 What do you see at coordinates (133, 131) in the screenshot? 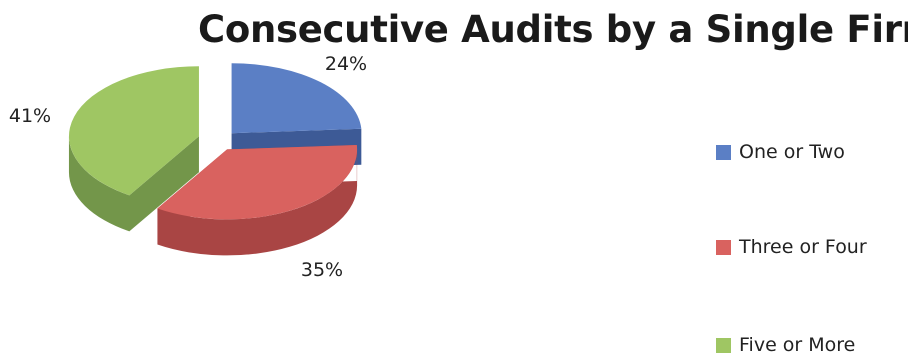
I see `pie-slice-five-or-more` at bounding box center [133, 131].